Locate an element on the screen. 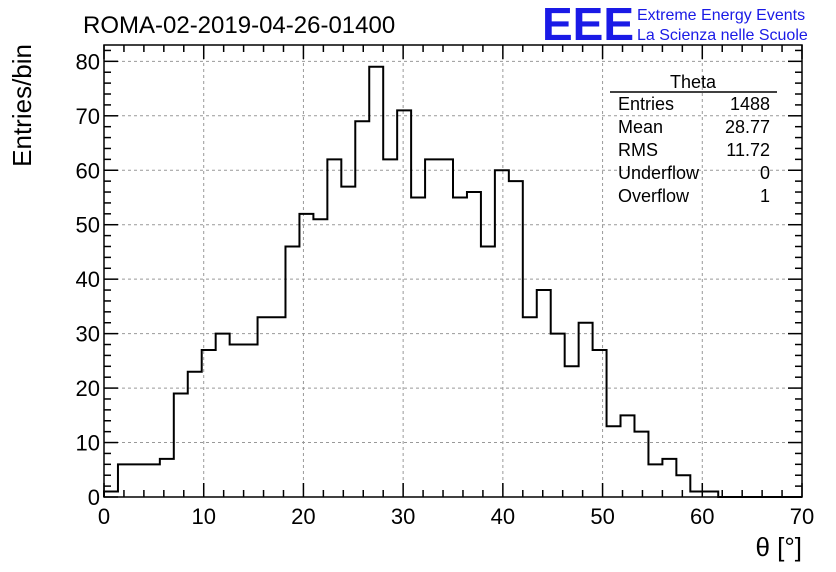 The height and width of the screenshot is (572, 836). chart-title: ROMA-02-2019-04-26-01400 is located at coordinates (239, 25).